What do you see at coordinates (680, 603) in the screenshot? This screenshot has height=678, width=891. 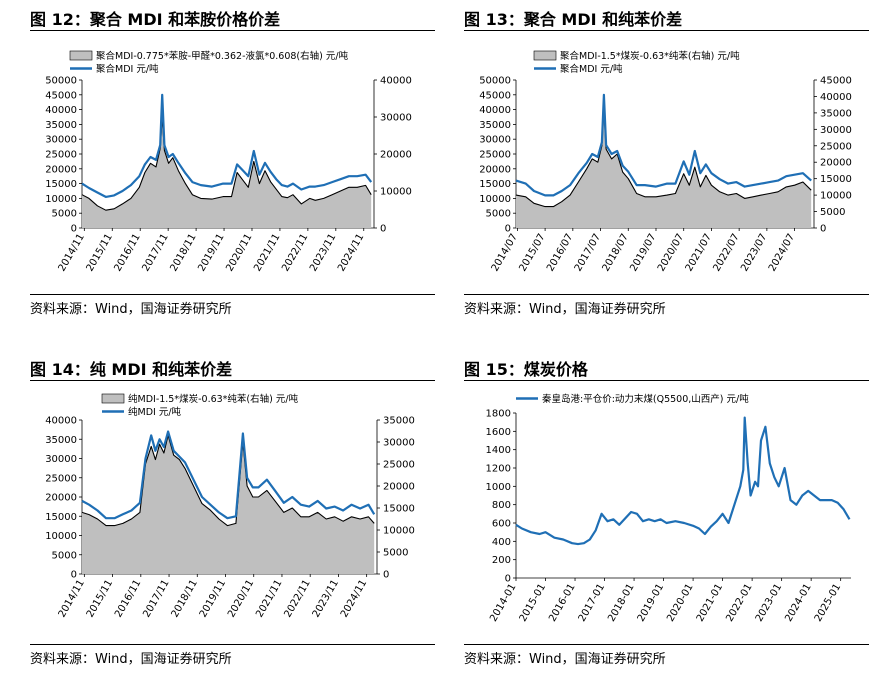 I see `x-tick-label: 2020-01` at bounding box center [680, 603].